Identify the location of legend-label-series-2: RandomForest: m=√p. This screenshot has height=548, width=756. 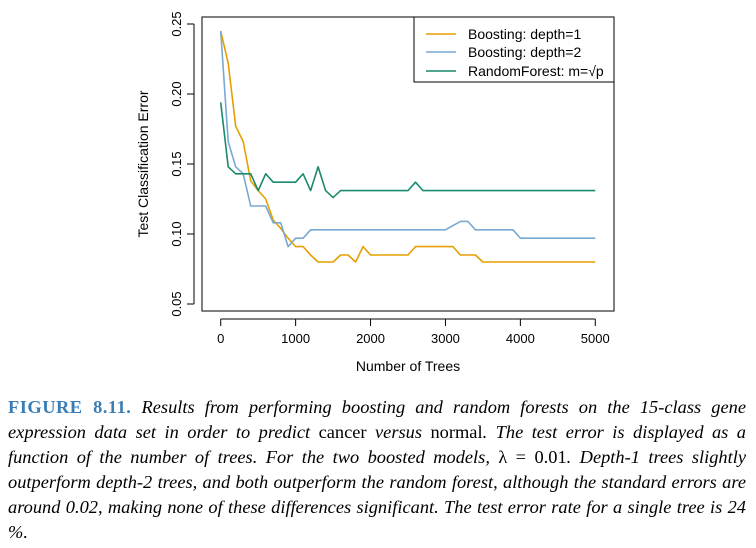
(536, 71).